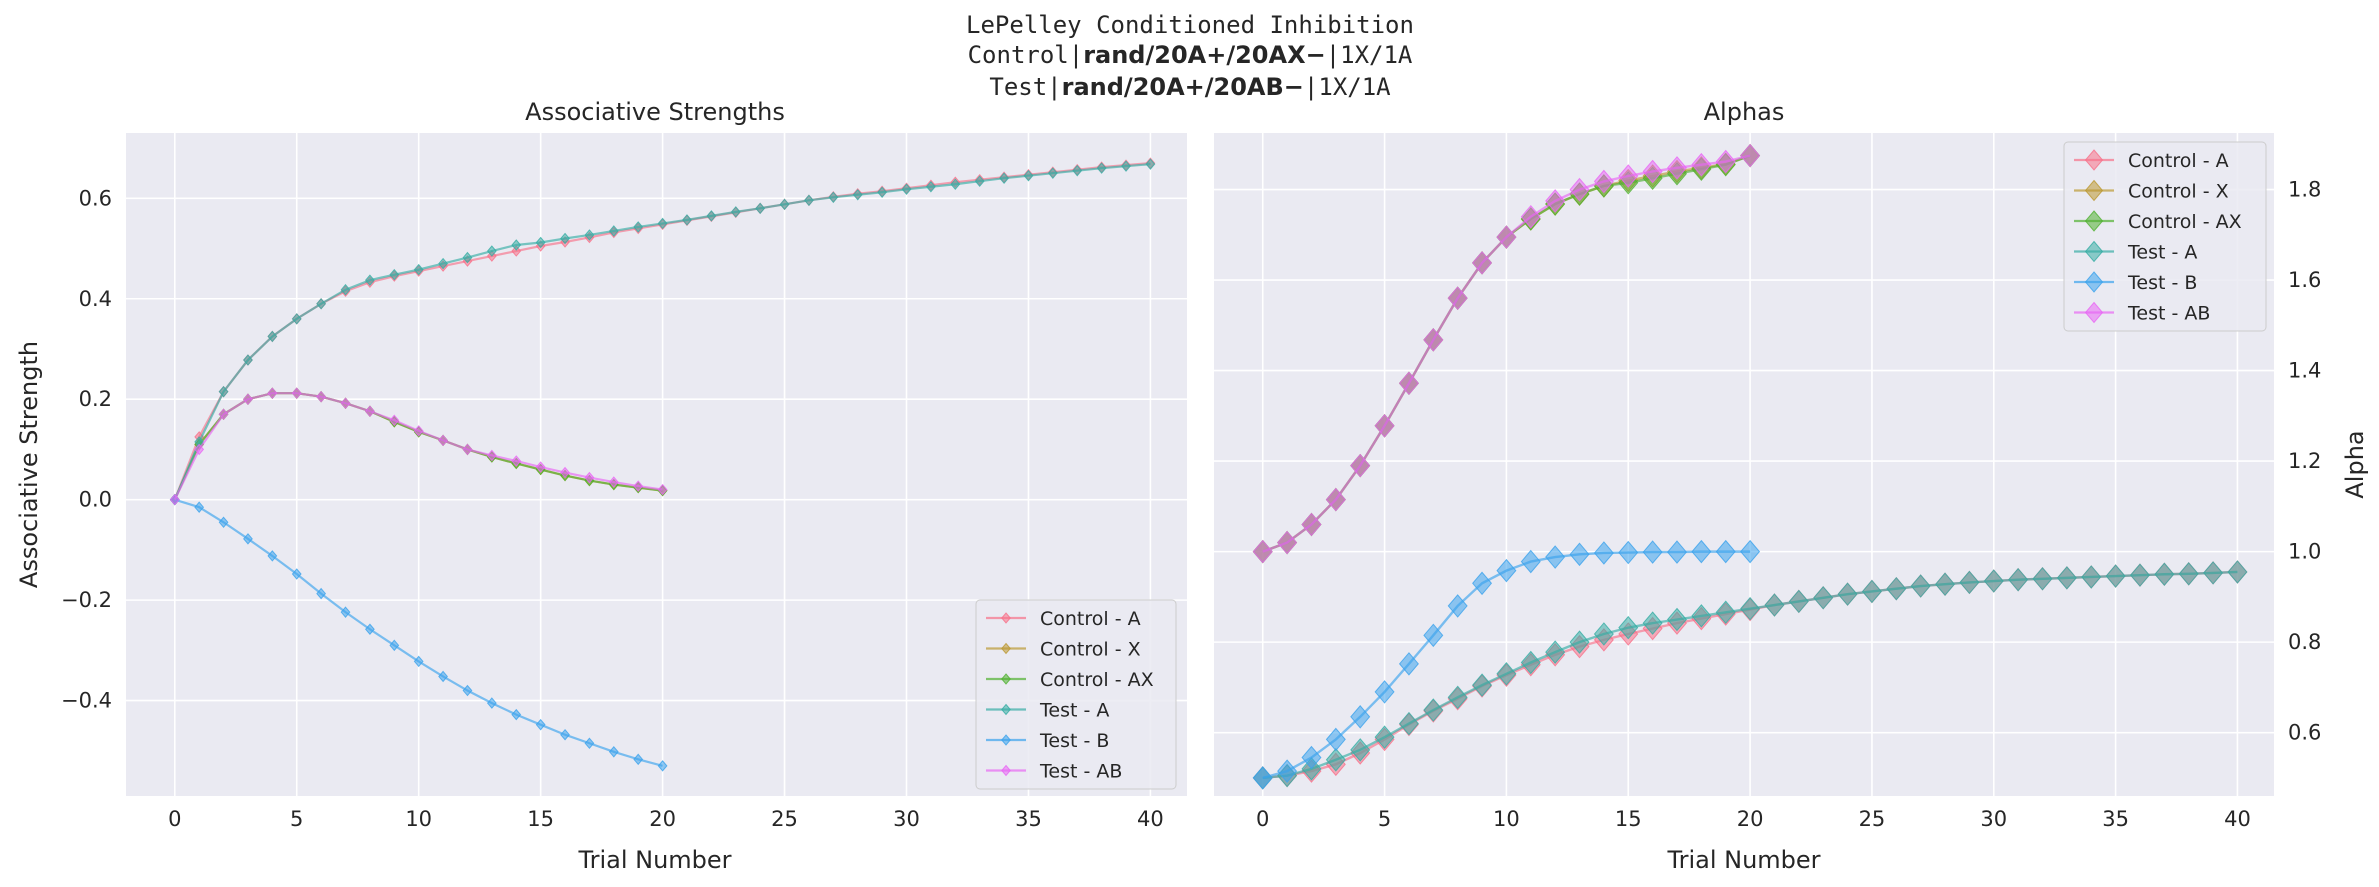  I want to click on suptitle-line2-bold: rand/20A+/20AX−, so click(1204, 55).